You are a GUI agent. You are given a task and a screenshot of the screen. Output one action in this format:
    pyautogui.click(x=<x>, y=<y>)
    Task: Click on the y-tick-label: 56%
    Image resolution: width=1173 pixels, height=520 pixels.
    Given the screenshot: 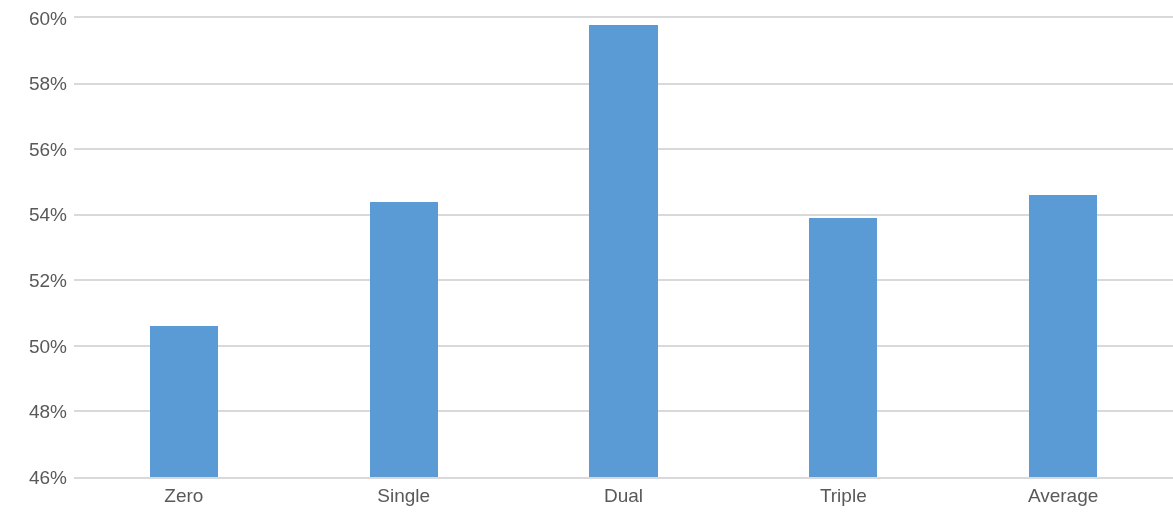 What is the action you would take?
    pyautogui.click(x=48, y=149)
    